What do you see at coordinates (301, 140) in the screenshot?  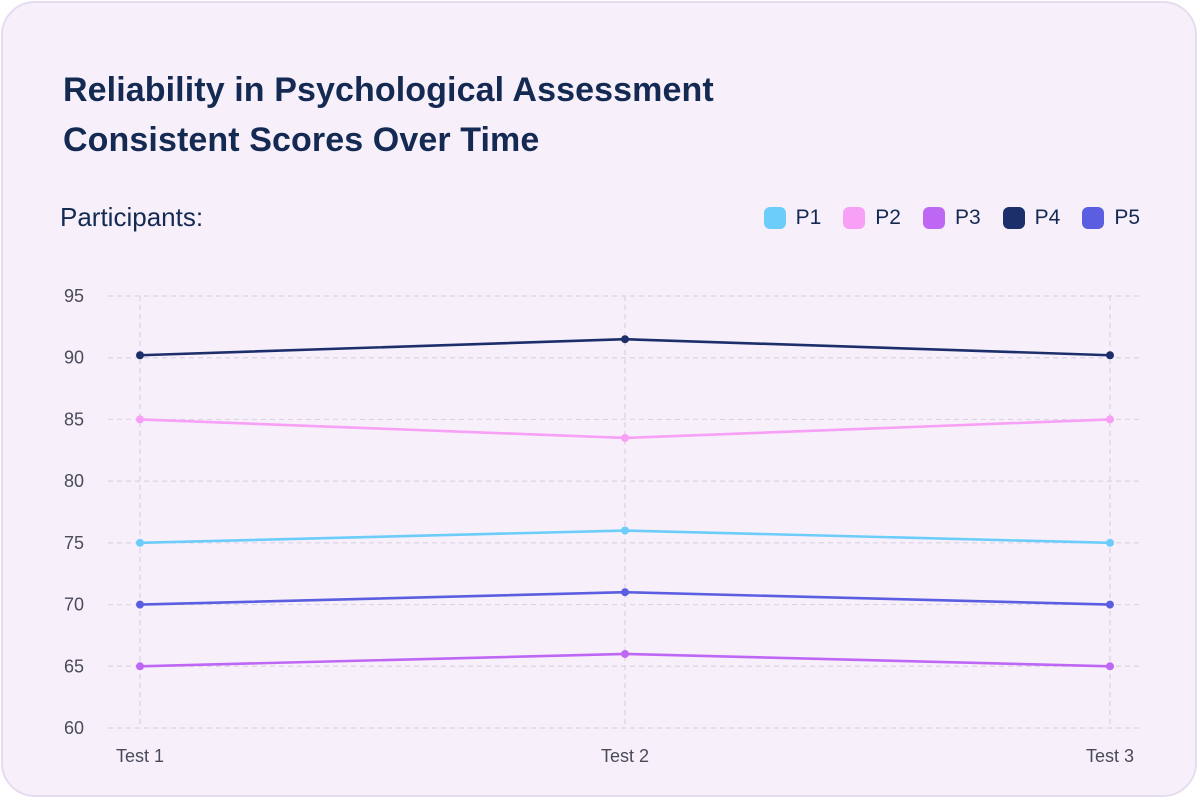 I see `chart-title-line-2: Consistent Scores Over Time` at bounding box center [301, 140].